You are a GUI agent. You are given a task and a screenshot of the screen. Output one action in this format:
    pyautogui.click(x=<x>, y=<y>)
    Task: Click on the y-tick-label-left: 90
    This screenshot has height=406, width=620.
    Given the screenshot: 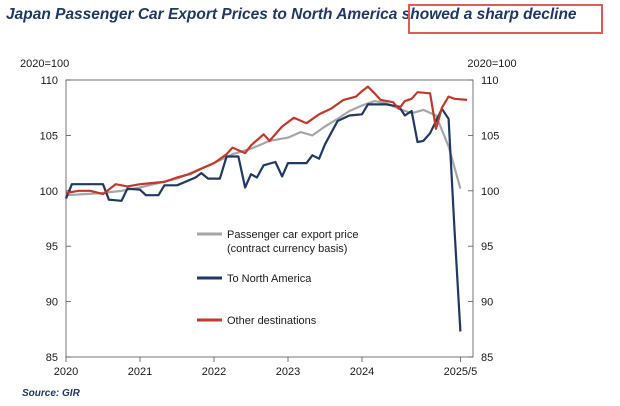 What is the action you would take?
    pyautogui.click(x=52, y=303)
    